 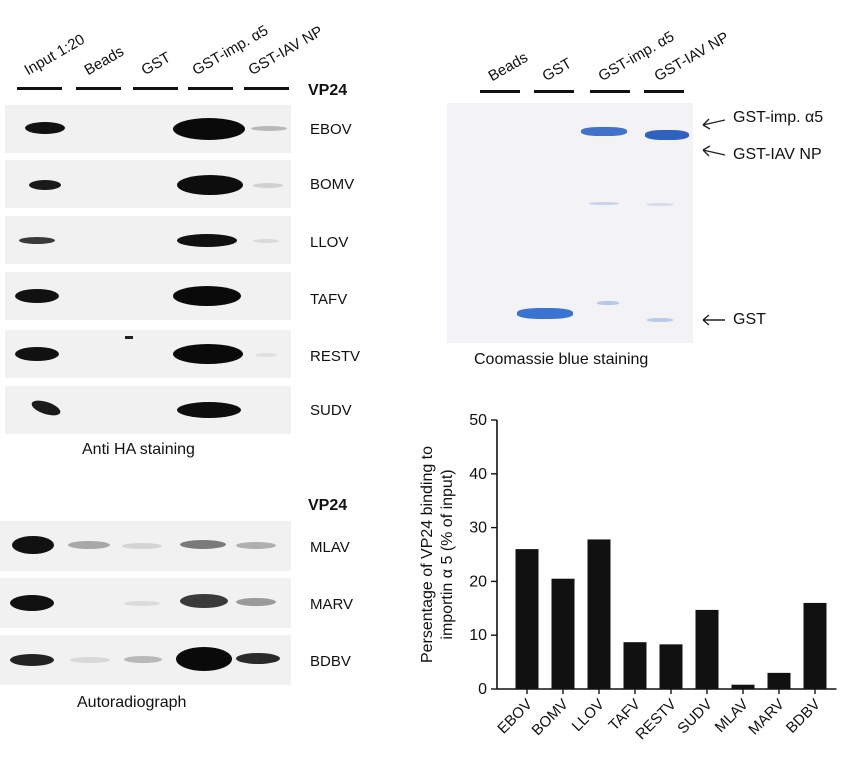 What do you see at coordinates (732, 716) in the screenshot?
I see `x-tick-label: MLAV` at bounding box center [732, 716].